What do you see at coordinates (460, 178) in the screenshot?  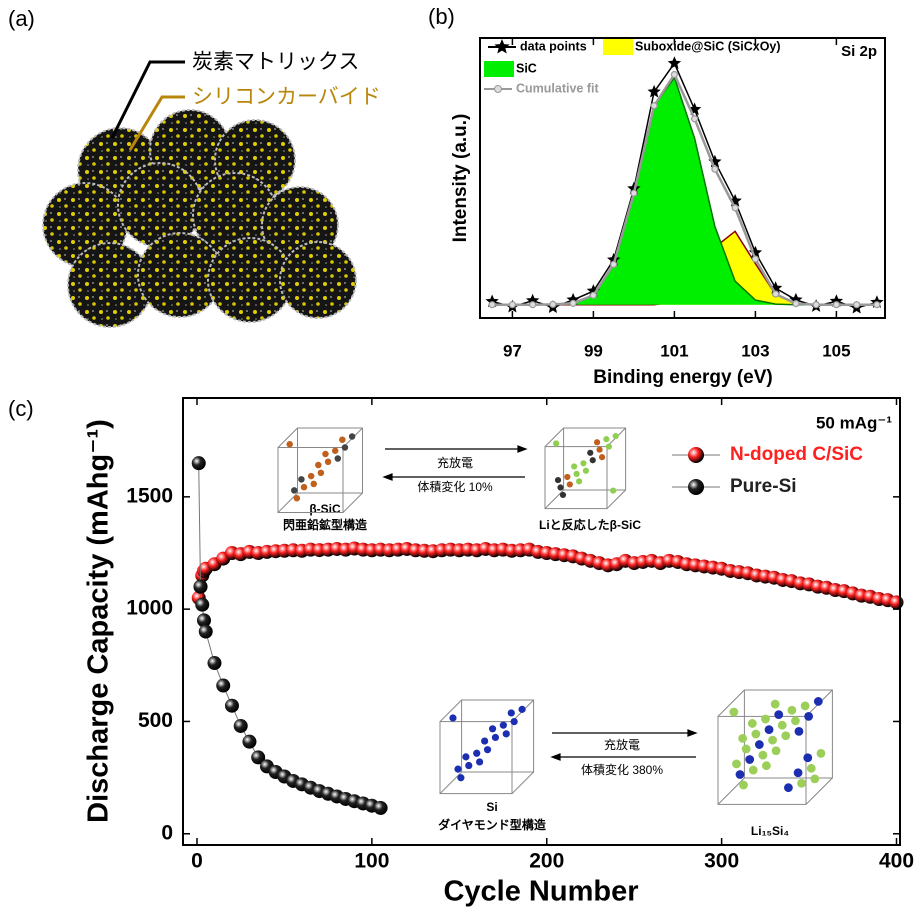 I see `y-axis-label: Intensity (a.u.)` at bounding box center [460, 178].